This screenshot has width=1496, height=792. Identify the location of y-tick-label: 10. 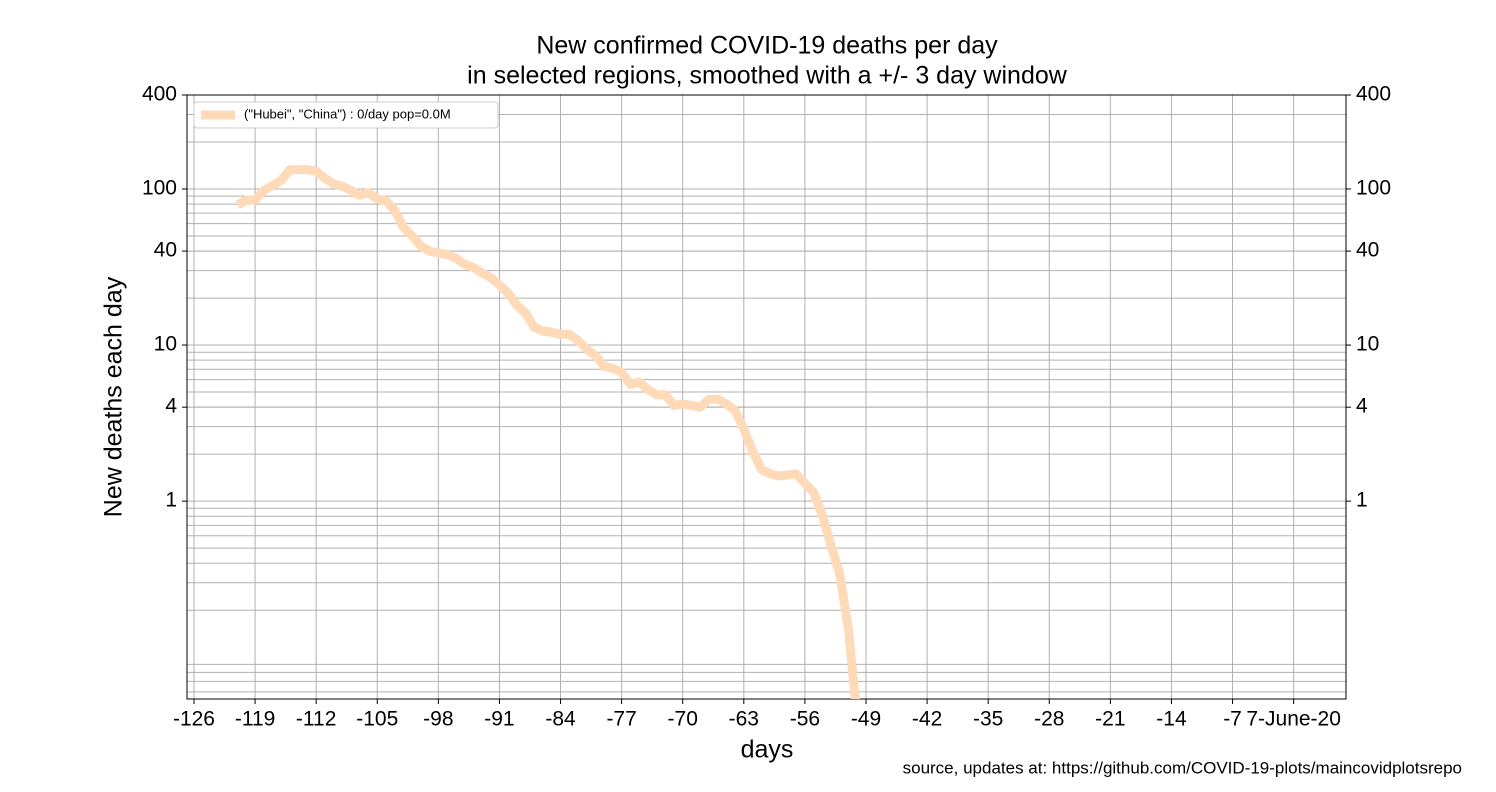
(165, 344).